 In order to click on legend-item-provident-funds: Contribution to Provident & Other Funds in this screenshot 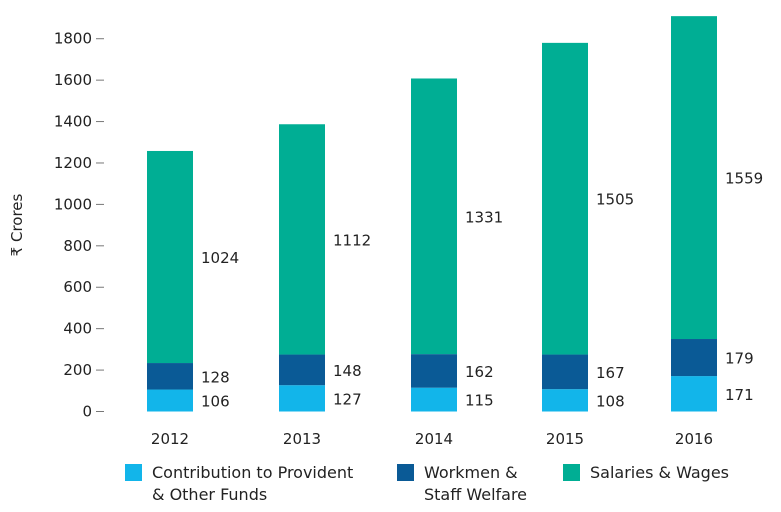, I will do `click(239, 484)`.